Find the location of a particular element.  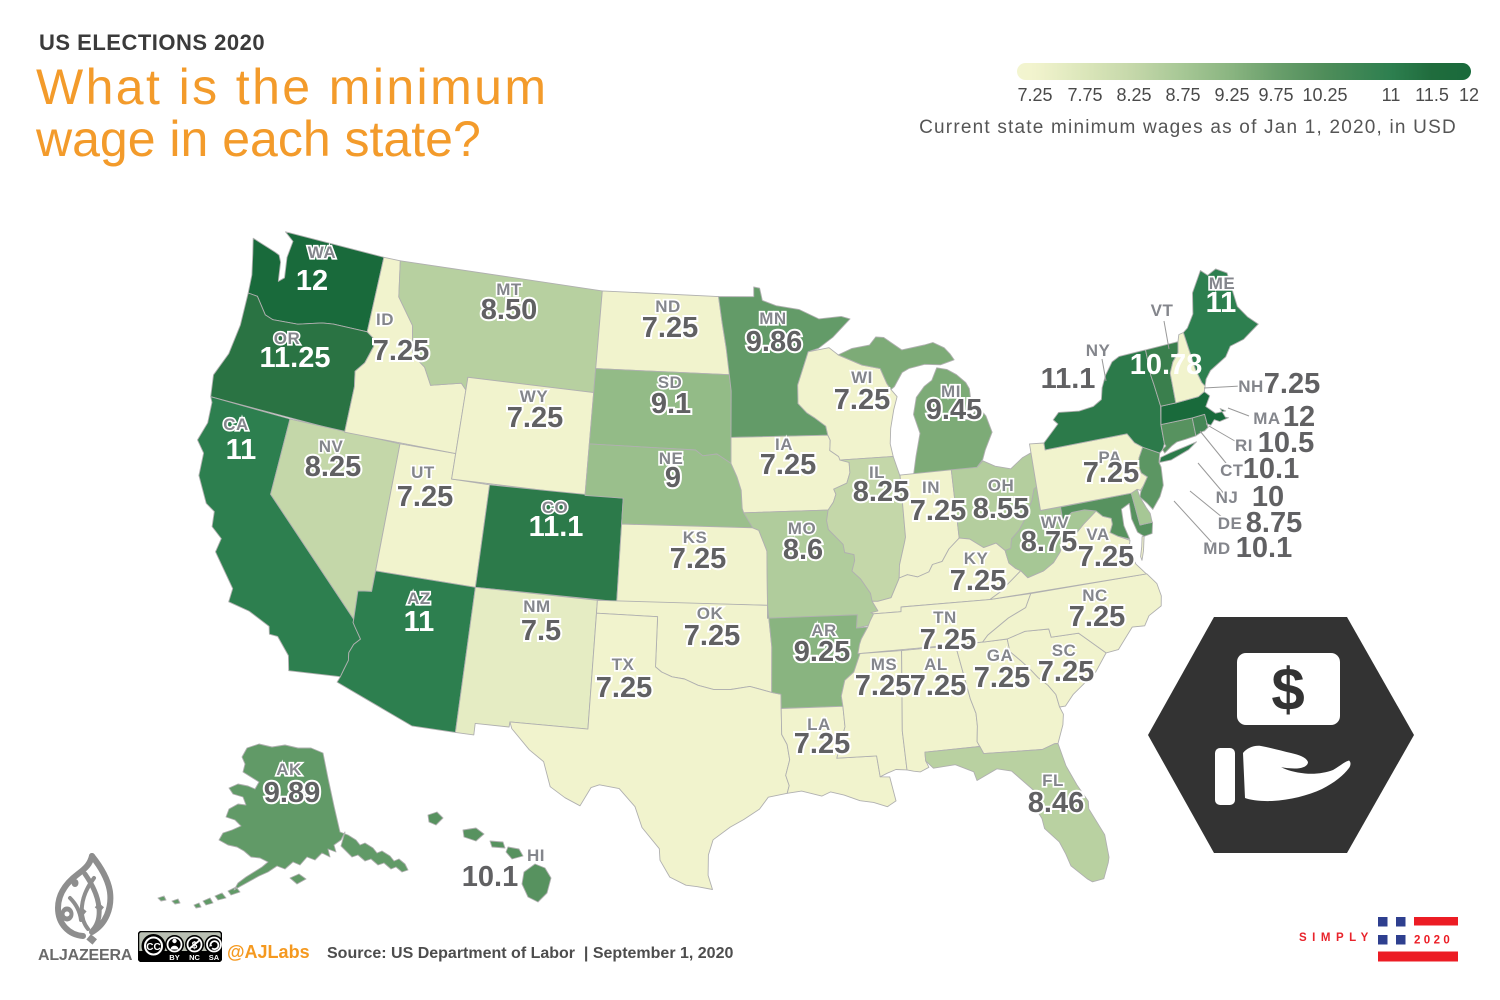

svg-text: AR is located at coordinates (824, 630).